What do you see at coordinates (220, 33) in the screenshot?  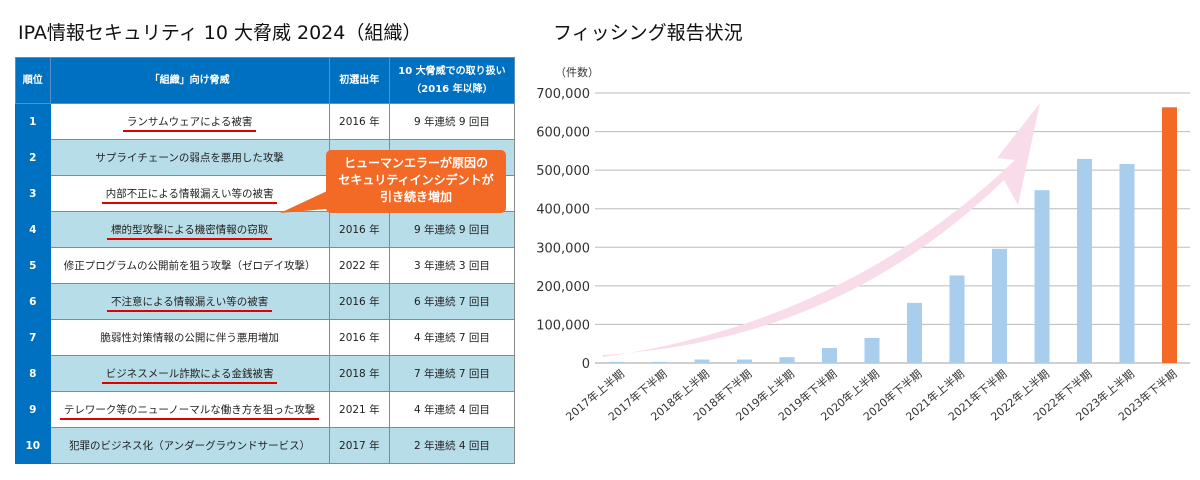 I see `left-title: IPA情報セキュリティ 10 大脅威 2024（組織）` at bounding box center [220, 33].